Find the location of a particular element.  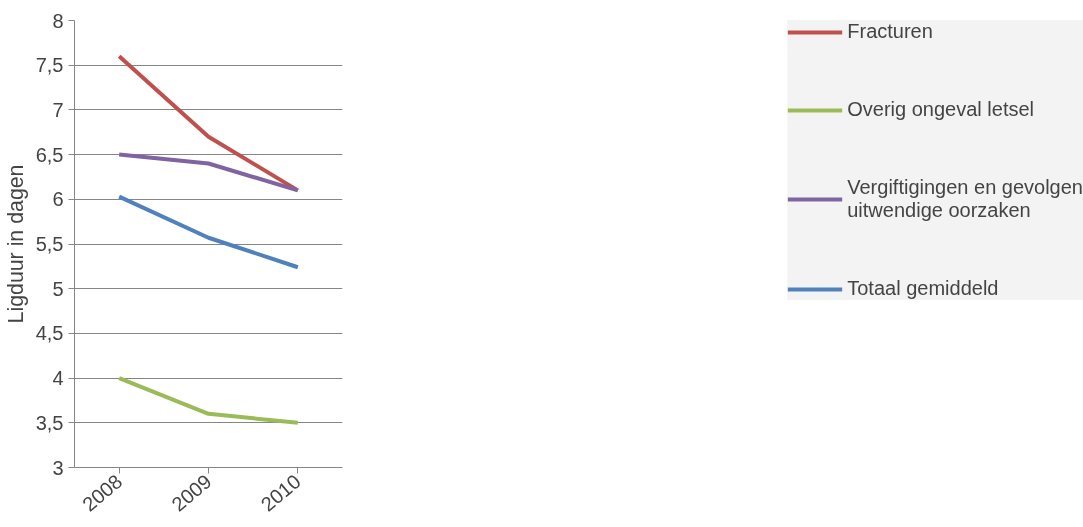

y-tick-label: 7,5 is located at coordinates (49, 65).